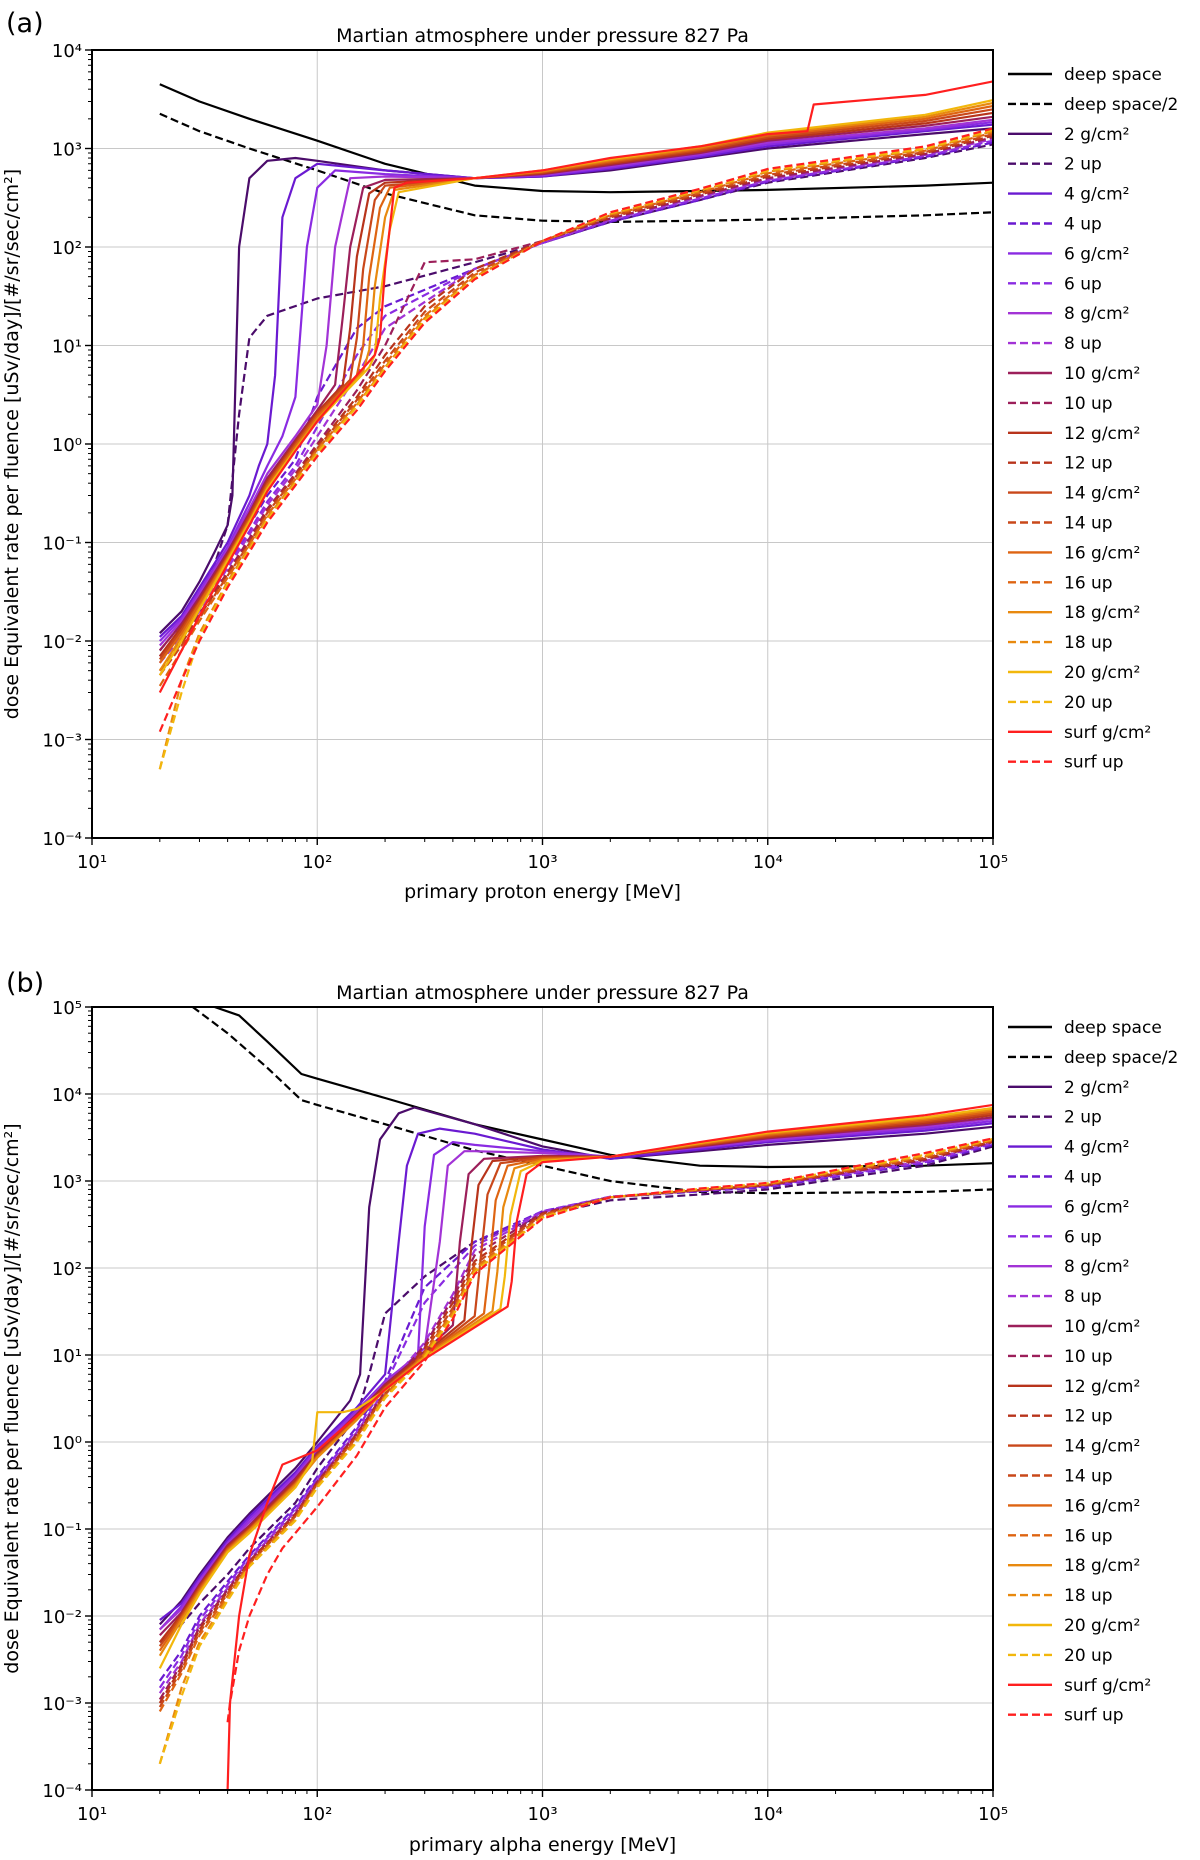 This screenshot has height=1860, width=1200. What do you see at coordinates (67, 1008) in the screenshot?
I see `y-tick-label: 10⁵` at bounding box center [67, 1008].